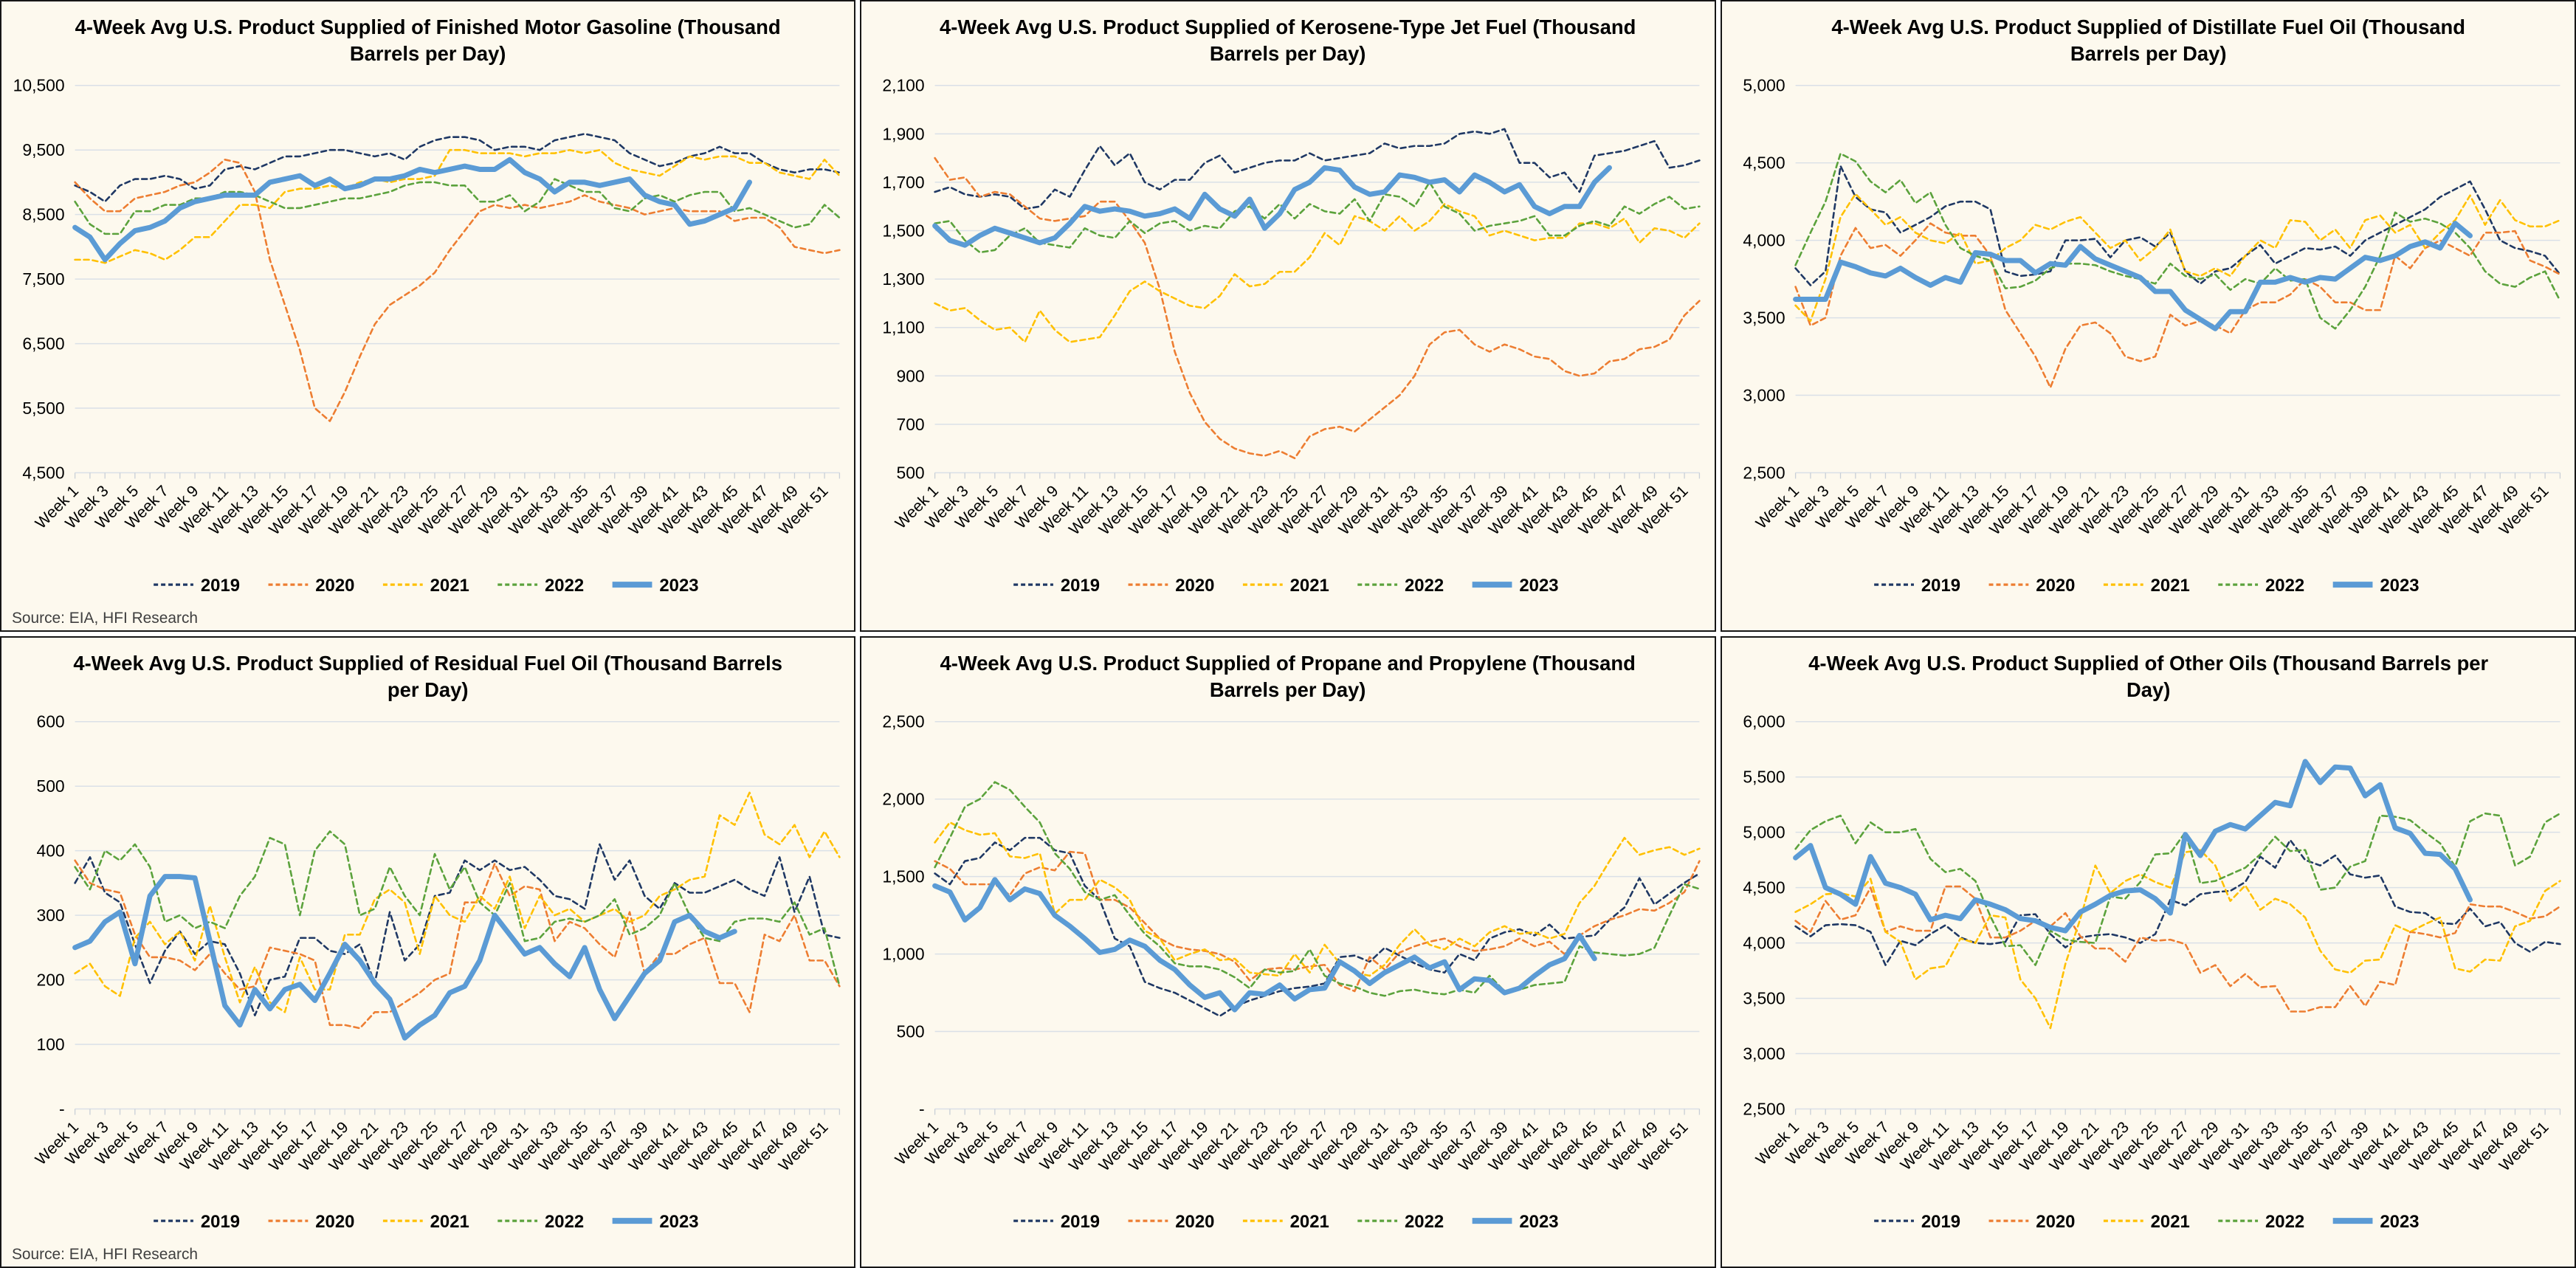 The image size is (2576, 1268). Describe the element at coordinates (904, 799) in the screenshot. I see `y-tick-label: 2,000` at that location.